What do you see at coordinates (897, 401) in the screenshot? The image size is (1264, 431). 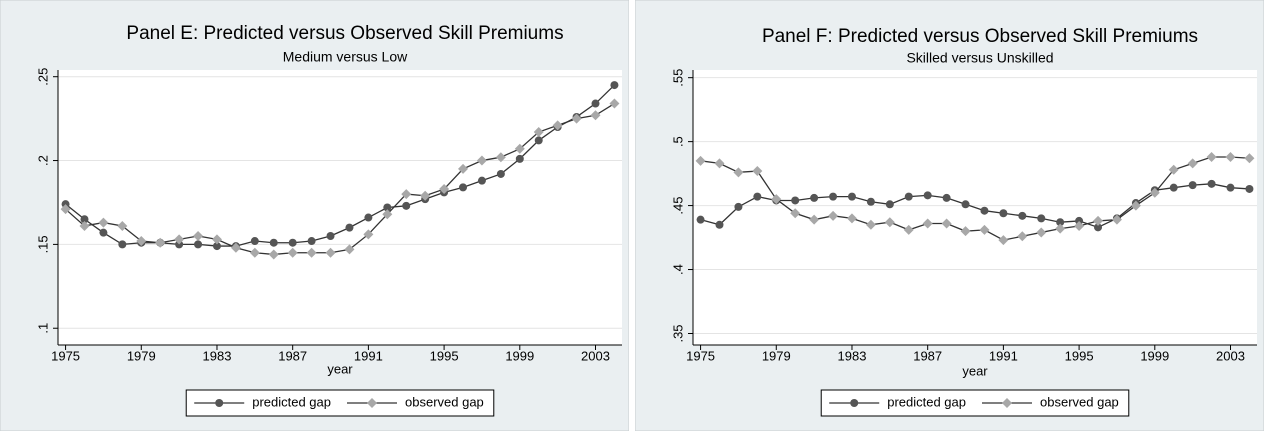 I see `legend-item: predicted gap` at bounding box center [897, 401].